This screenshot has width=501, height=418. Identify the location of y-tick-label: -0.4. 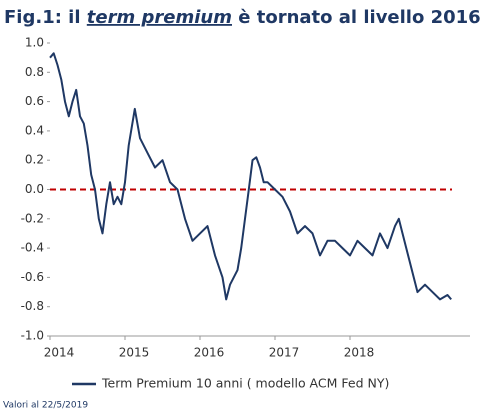
(32, 248).